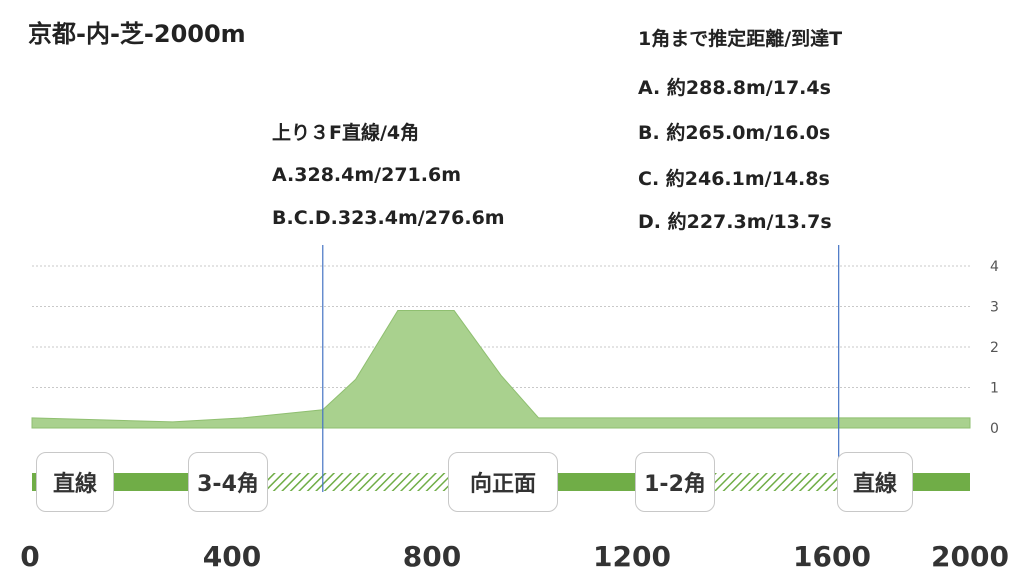 This screenshot has height=583, width=1024. What do you see at coordinates (75, 482) in the screenshot?
I see `track-label-0: 直線` at bounding box center [75, 482].